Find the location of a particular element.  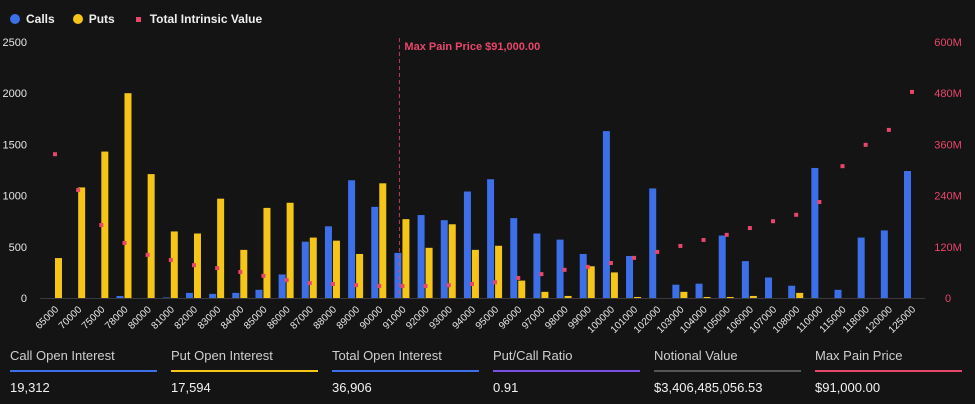

legend-calls: Calls is located at coordinates (32, 19).